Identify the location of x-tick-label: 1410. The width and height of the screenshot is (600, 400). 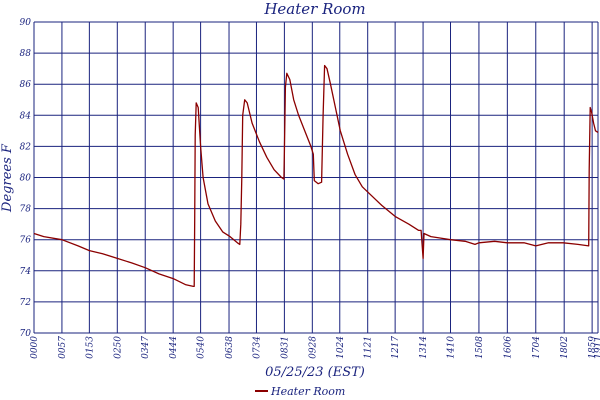
(452, 347).